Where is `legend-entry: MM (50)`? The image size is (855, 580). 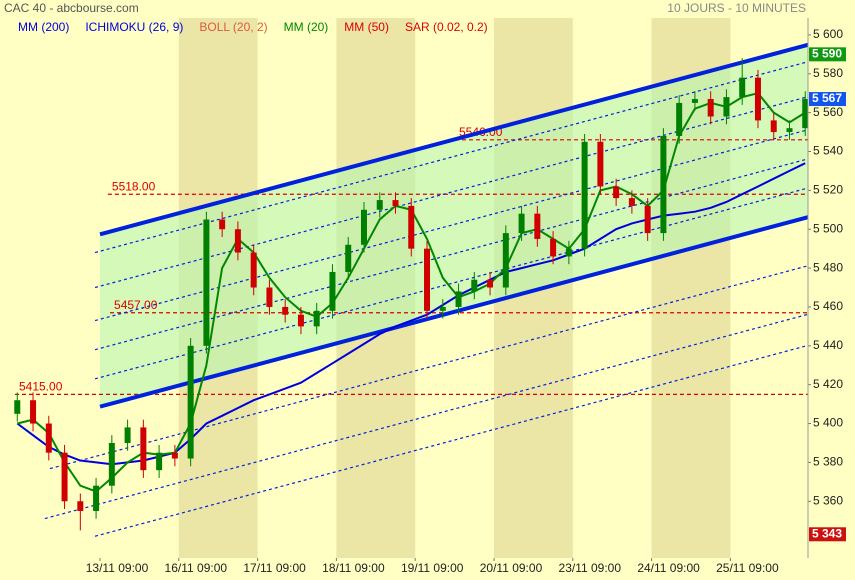
legend-entry: MM (50) is located at coordinates (366, 27).